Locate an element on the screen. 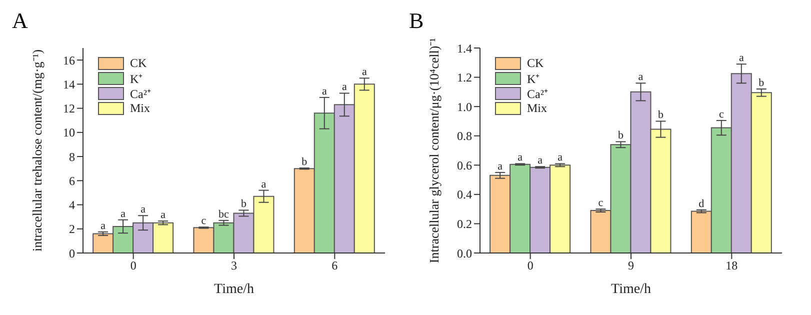  x-tick-label: 6 is located at coordinates (335, 265).